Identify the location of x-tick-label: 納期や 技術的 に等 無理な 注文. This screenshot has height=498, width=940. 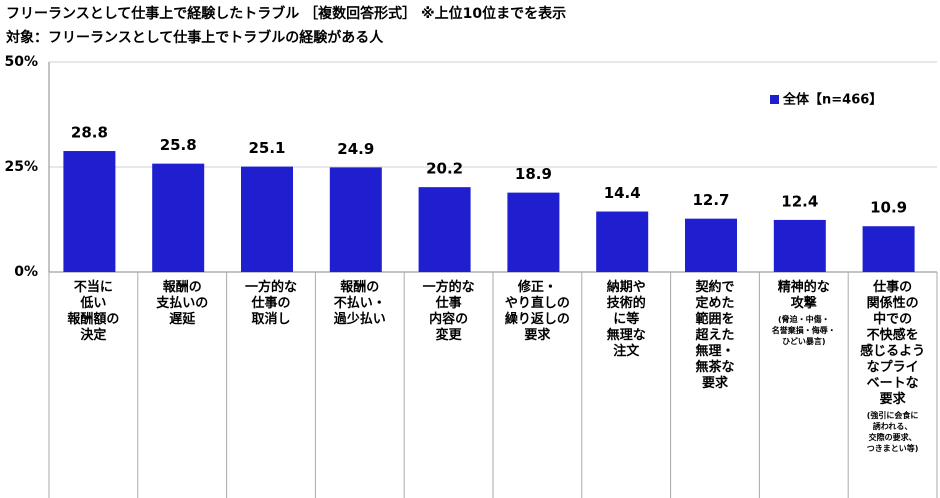
(626, 319).